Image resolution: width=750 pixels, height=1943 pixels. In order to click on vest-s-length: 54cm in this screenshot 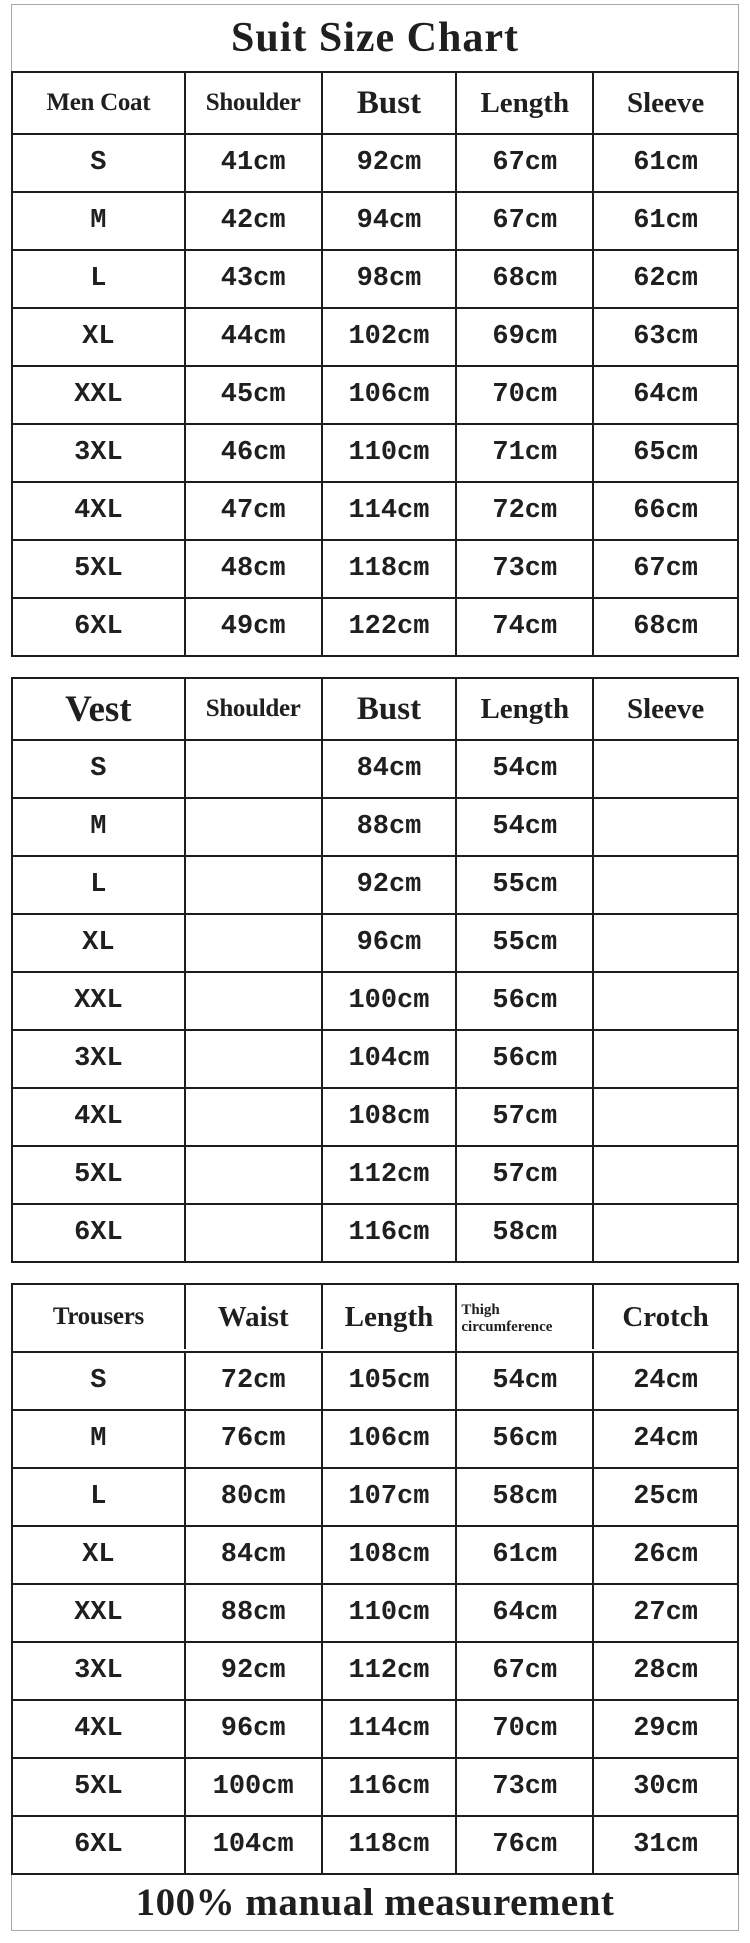, I will do `click(523, 769)`.